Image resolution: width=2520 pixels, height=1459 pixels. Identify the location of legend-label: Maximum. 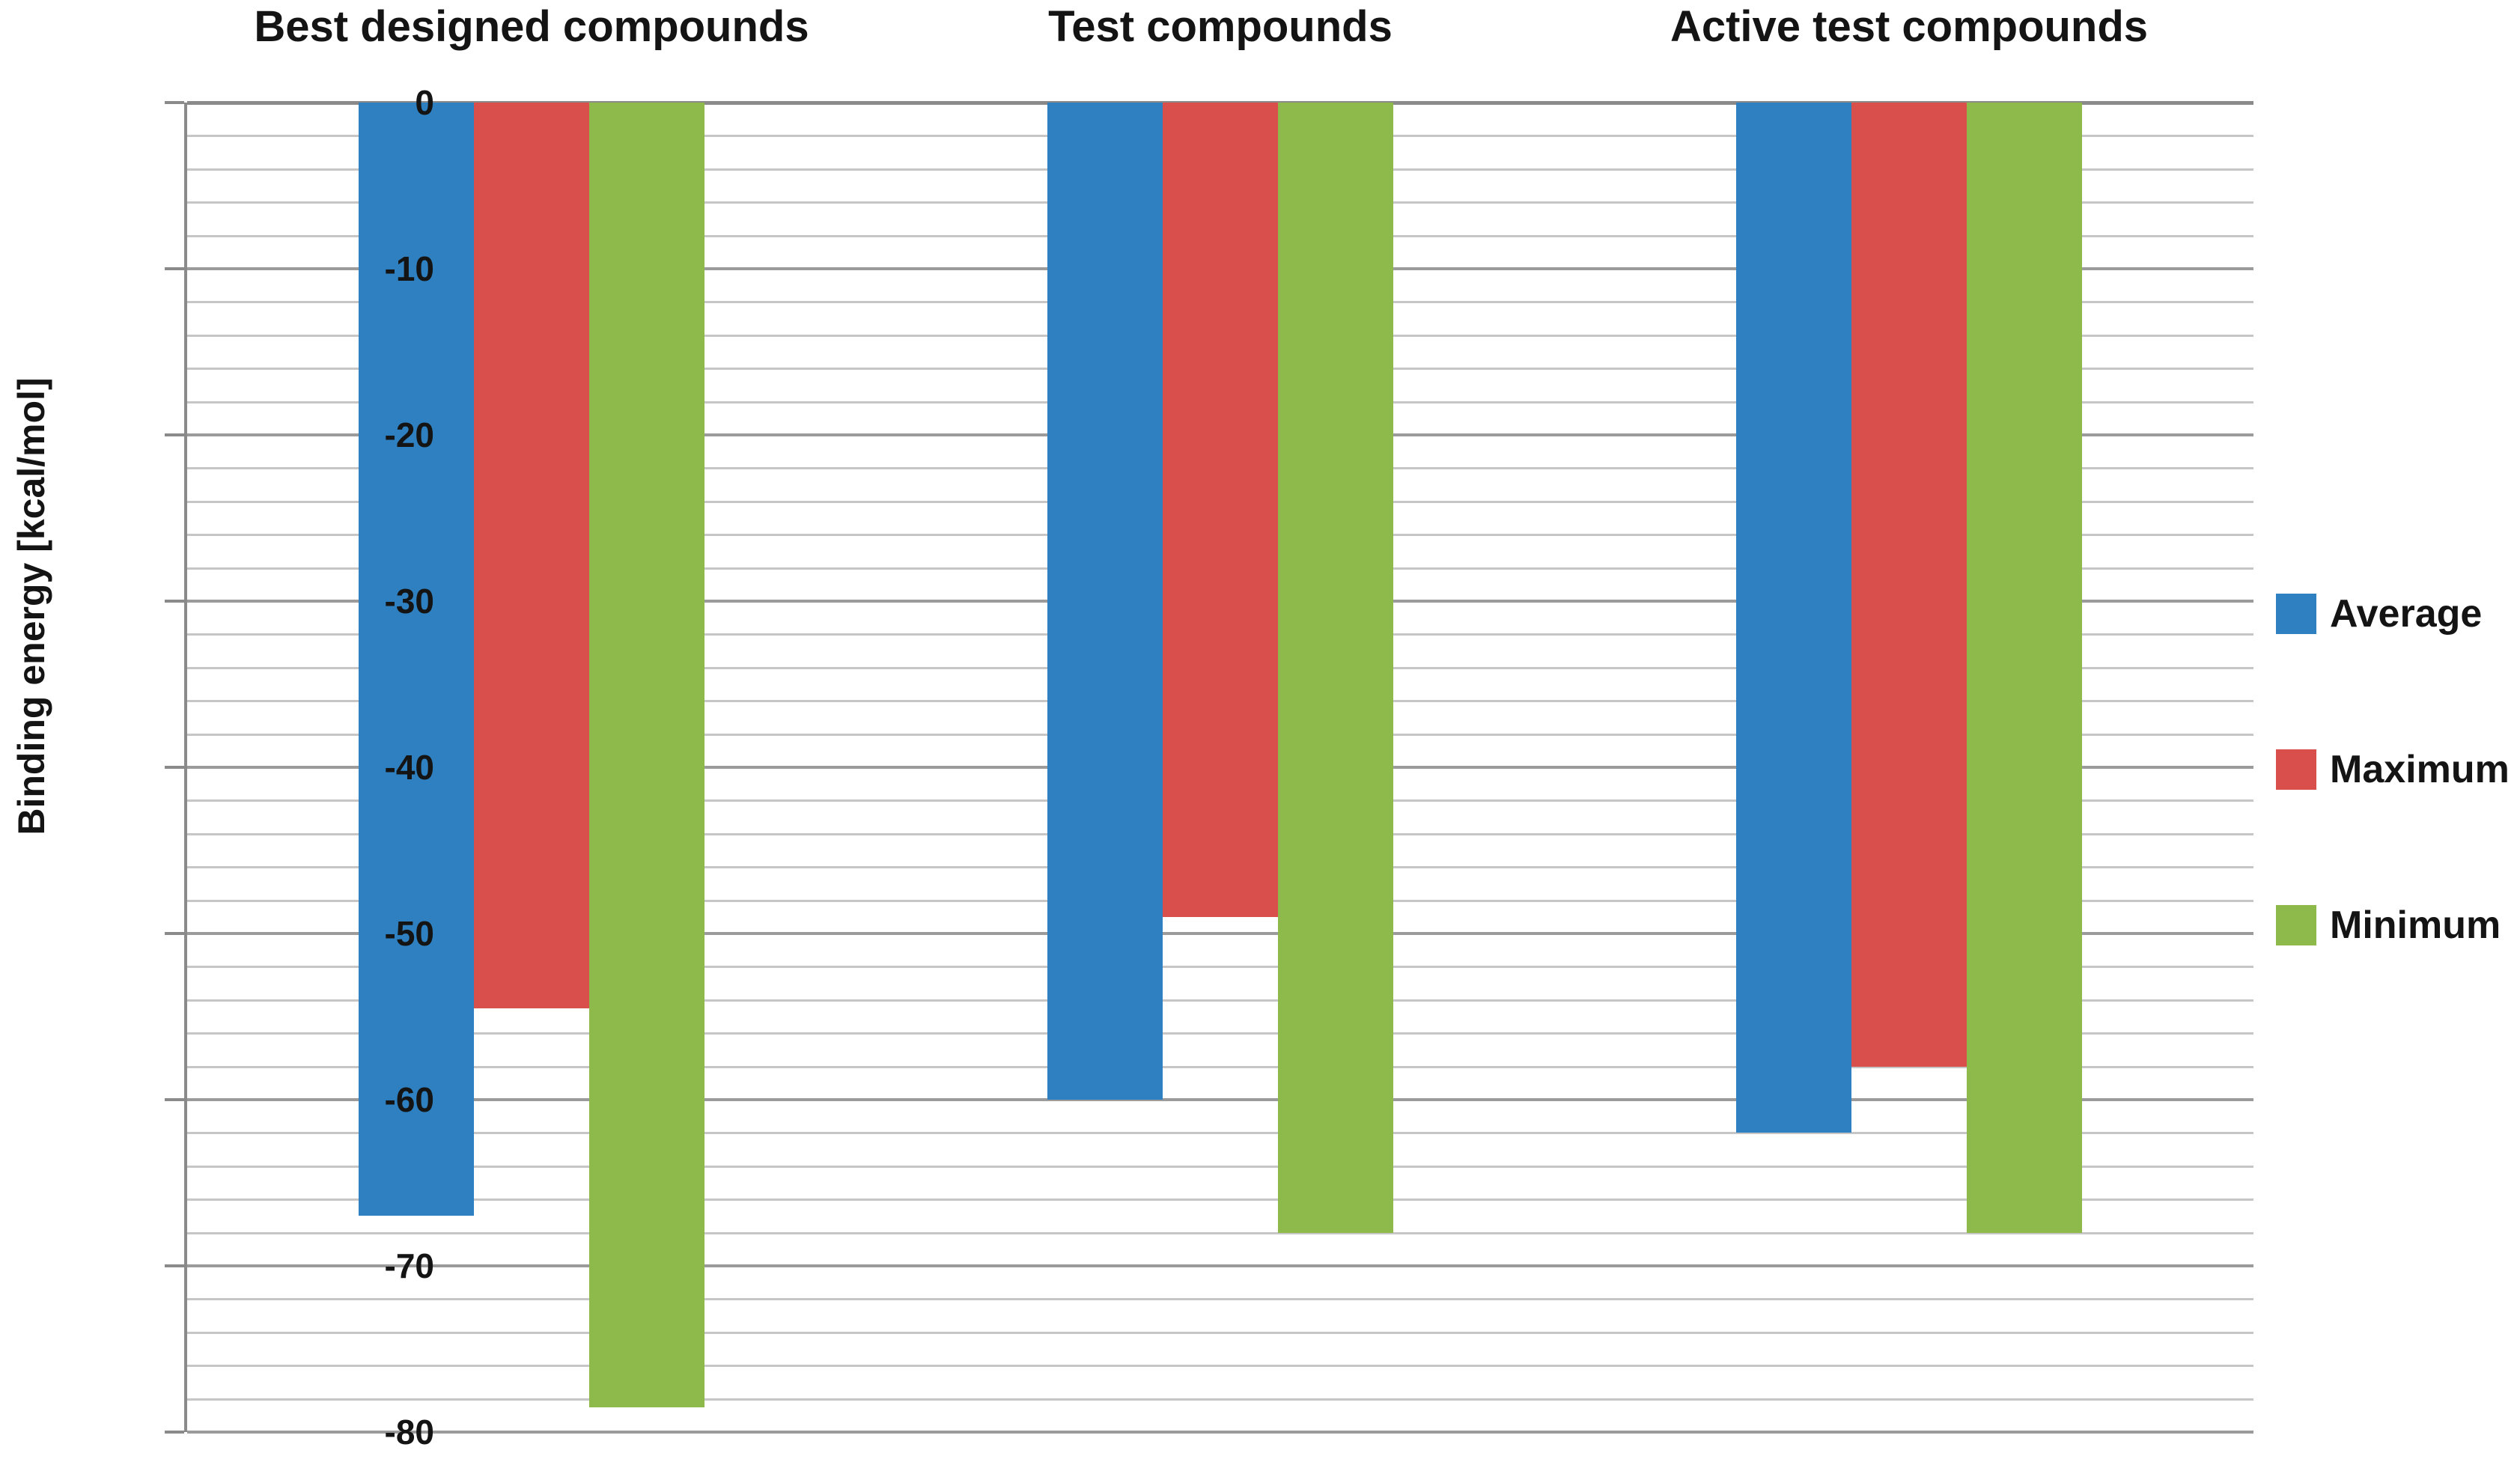
(2420, 769).